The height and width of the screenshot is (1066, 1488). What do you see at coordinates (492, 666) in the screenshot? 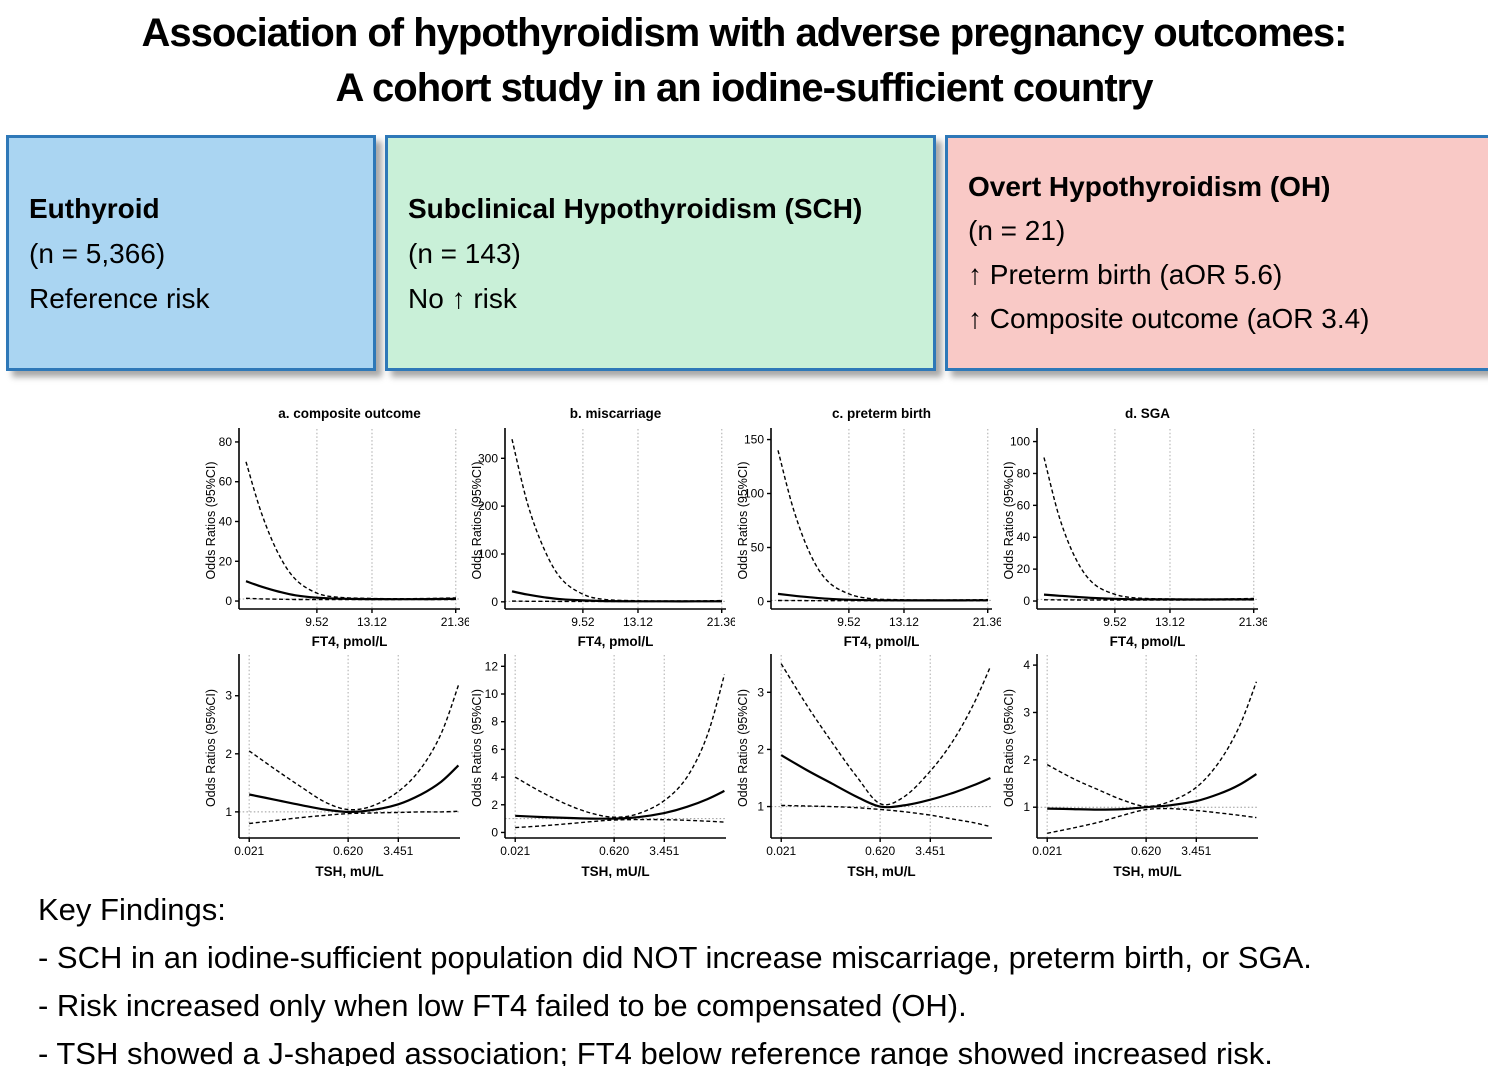
I see `y-tick-label: 12` at bounding box center [492, 666].